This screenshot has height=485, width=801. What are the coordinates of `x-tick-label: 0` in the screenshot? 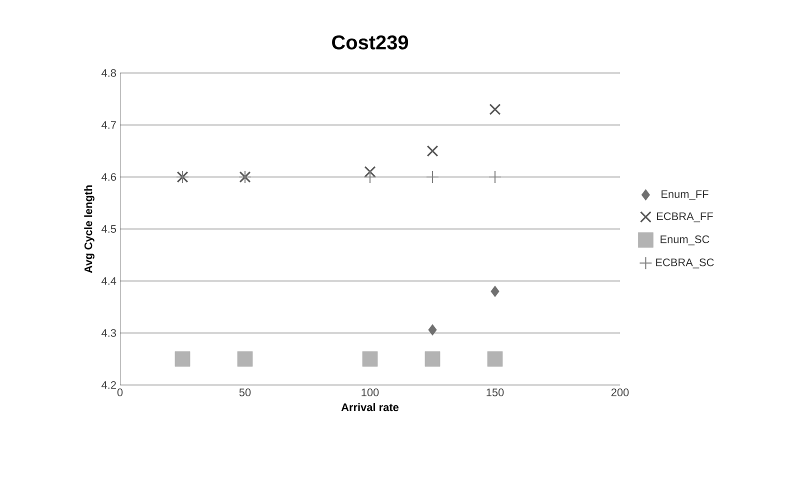 It's located at (120, 392).